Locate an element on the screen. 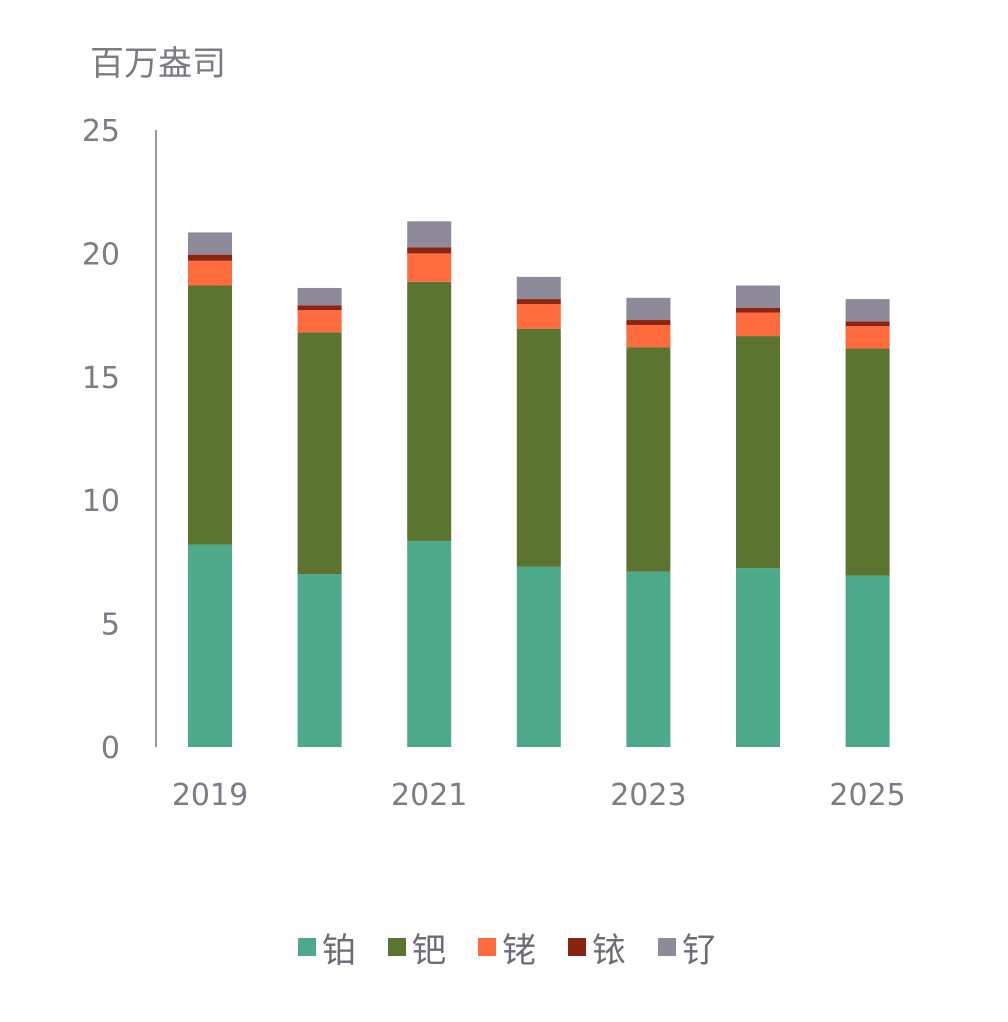 This screenshot has height=1022, width=1008. legend-label: 钯 is located at coordinates (429, 951).